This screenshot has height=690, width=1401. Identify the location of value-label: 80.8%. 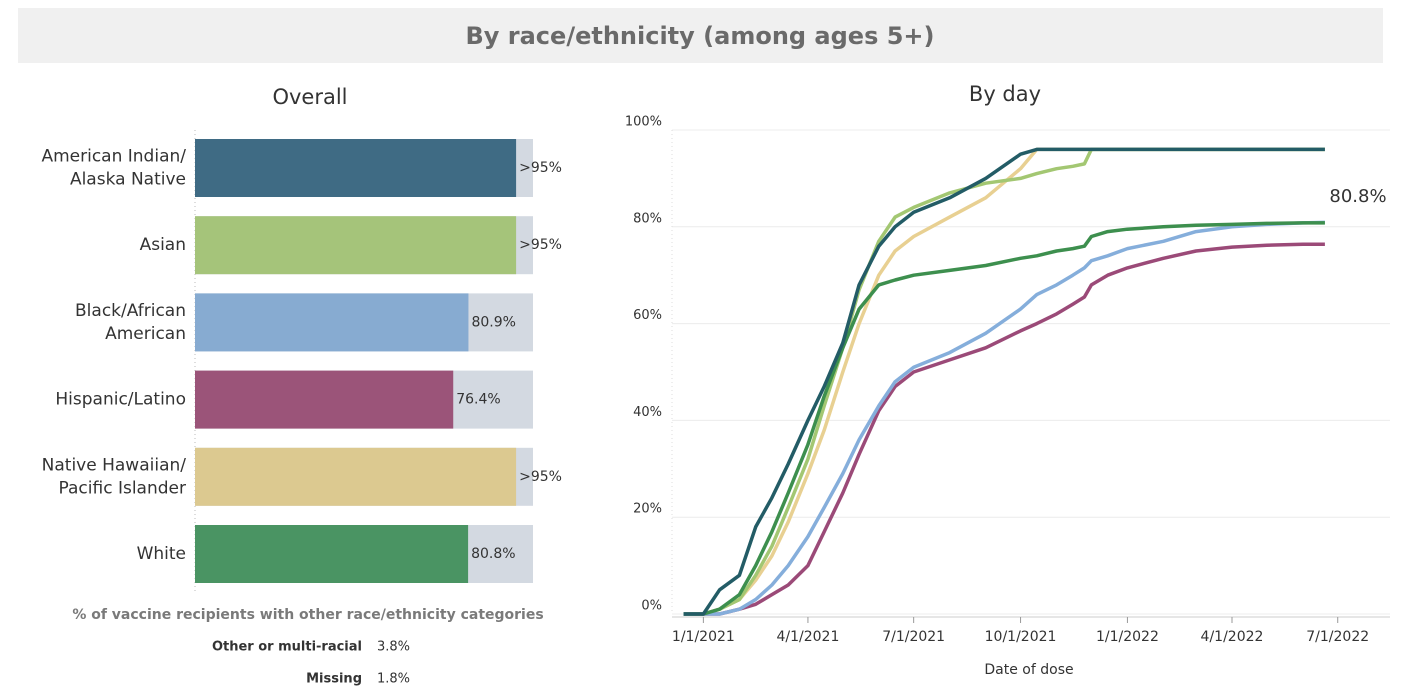
(493, 554).